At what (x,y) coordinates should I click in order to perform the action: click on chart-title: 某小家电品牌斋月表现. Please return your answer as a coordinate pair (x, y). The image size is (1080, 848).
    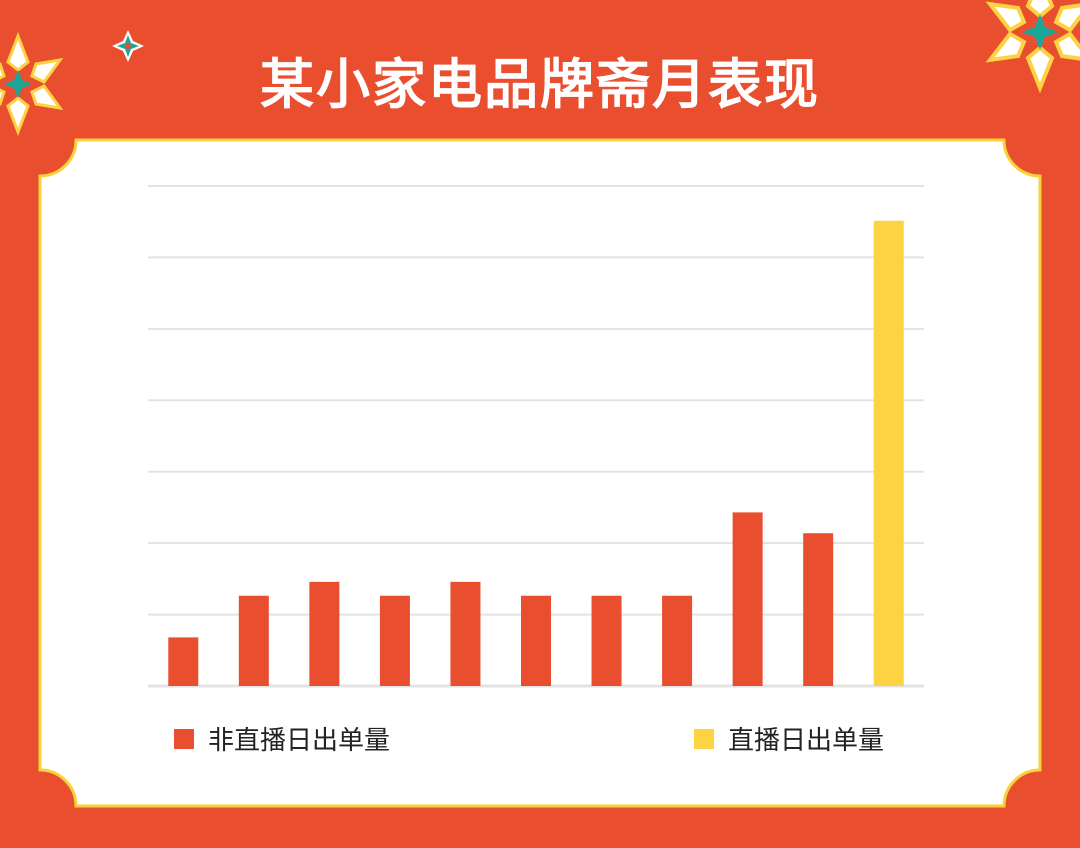
    Looking at the image, I should click on (540, 84).